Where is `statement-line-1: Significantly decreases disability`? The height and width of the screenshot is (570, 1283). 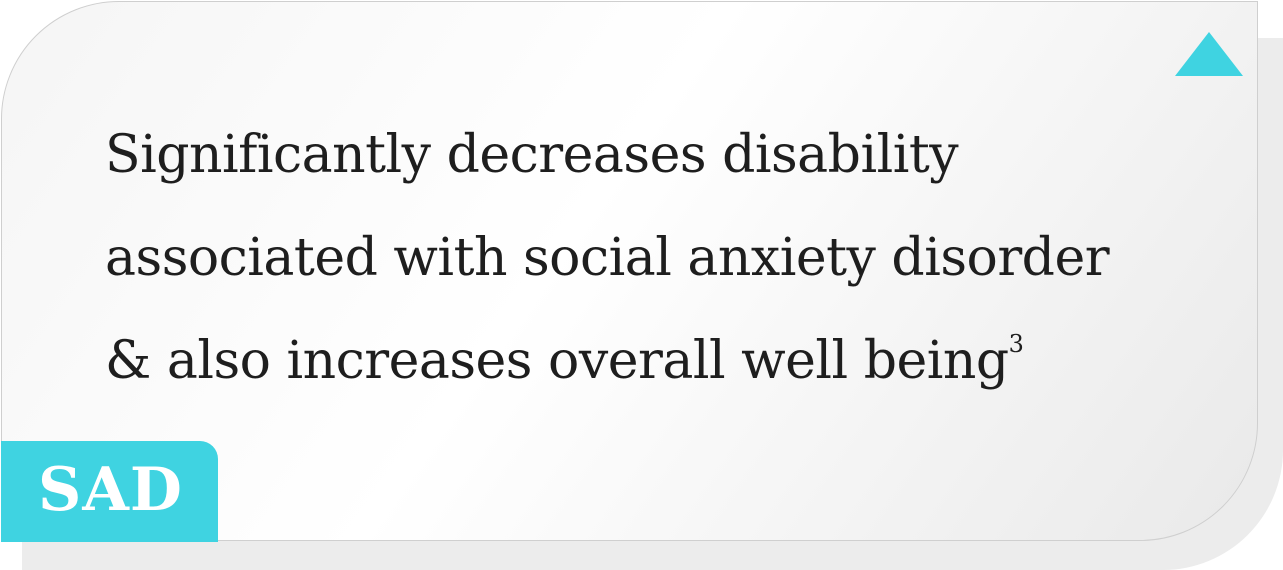 statement-line-1: Significantly decreases disability is located at coordinates (532, 155).